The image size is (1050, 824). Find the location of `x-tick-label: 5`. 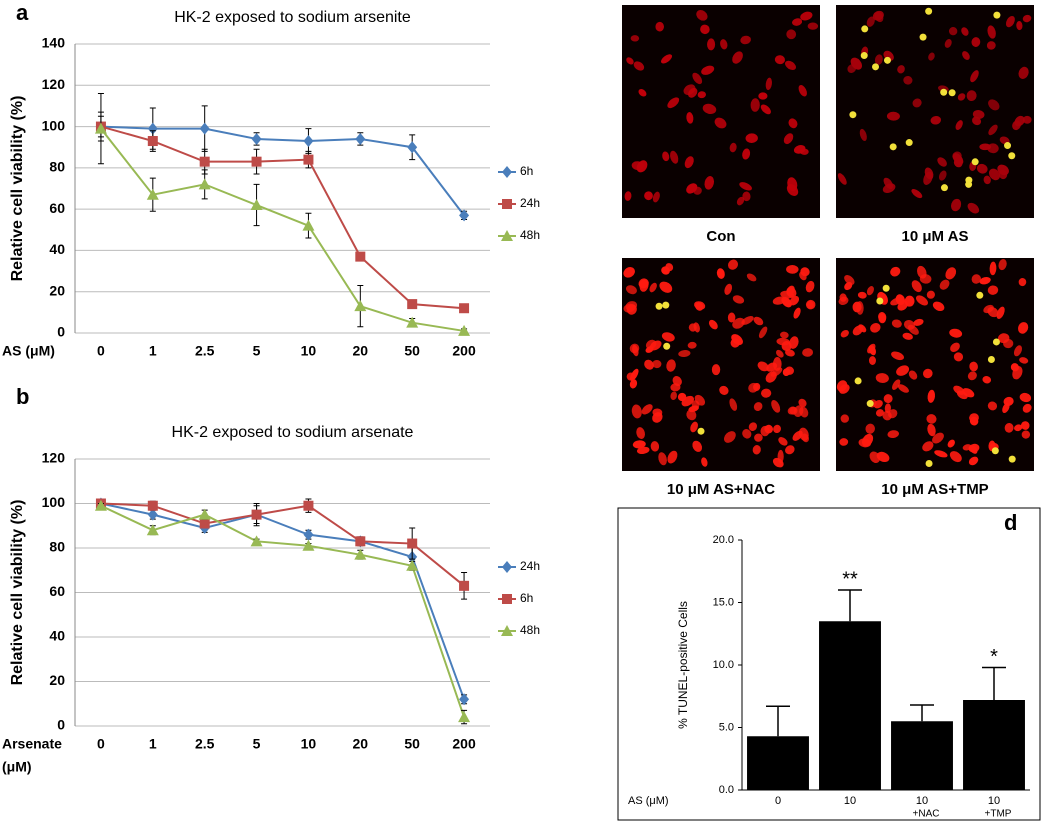

x-tick-label: 5 is located at coordinates (257, 744).